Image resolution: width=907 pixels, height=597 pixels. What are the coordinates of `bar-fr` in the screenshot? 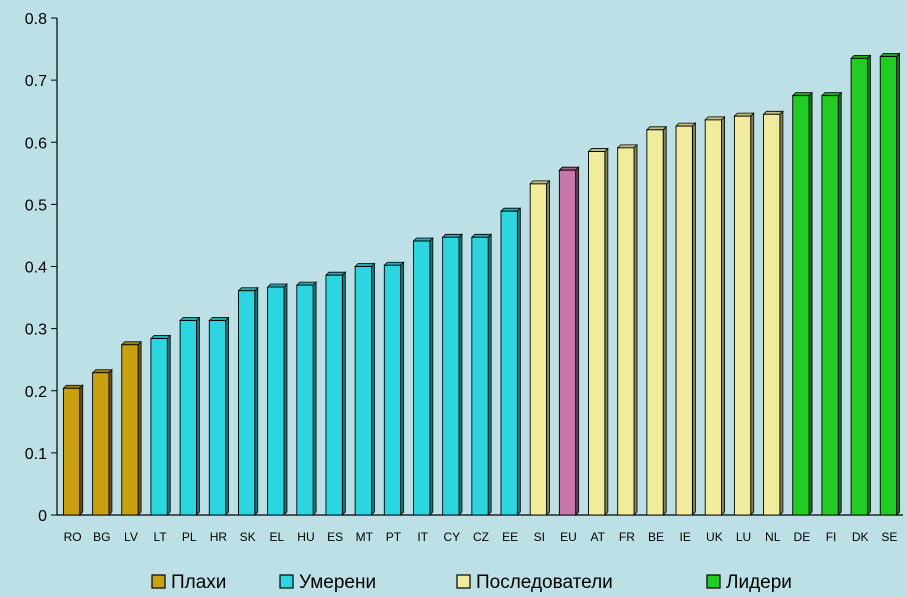 It's located at (627, 329).